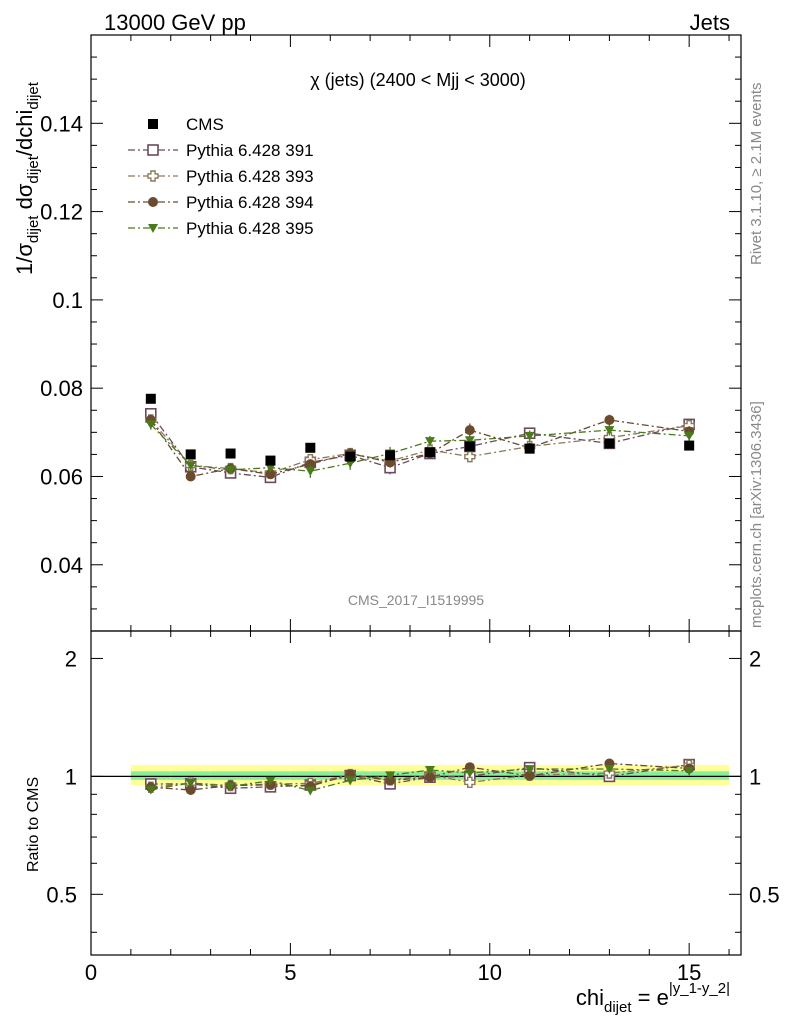 The height and width of the screenshot is (1024, 786). I want to click on ratio-tick-label-right: 2, so click(755, 658).